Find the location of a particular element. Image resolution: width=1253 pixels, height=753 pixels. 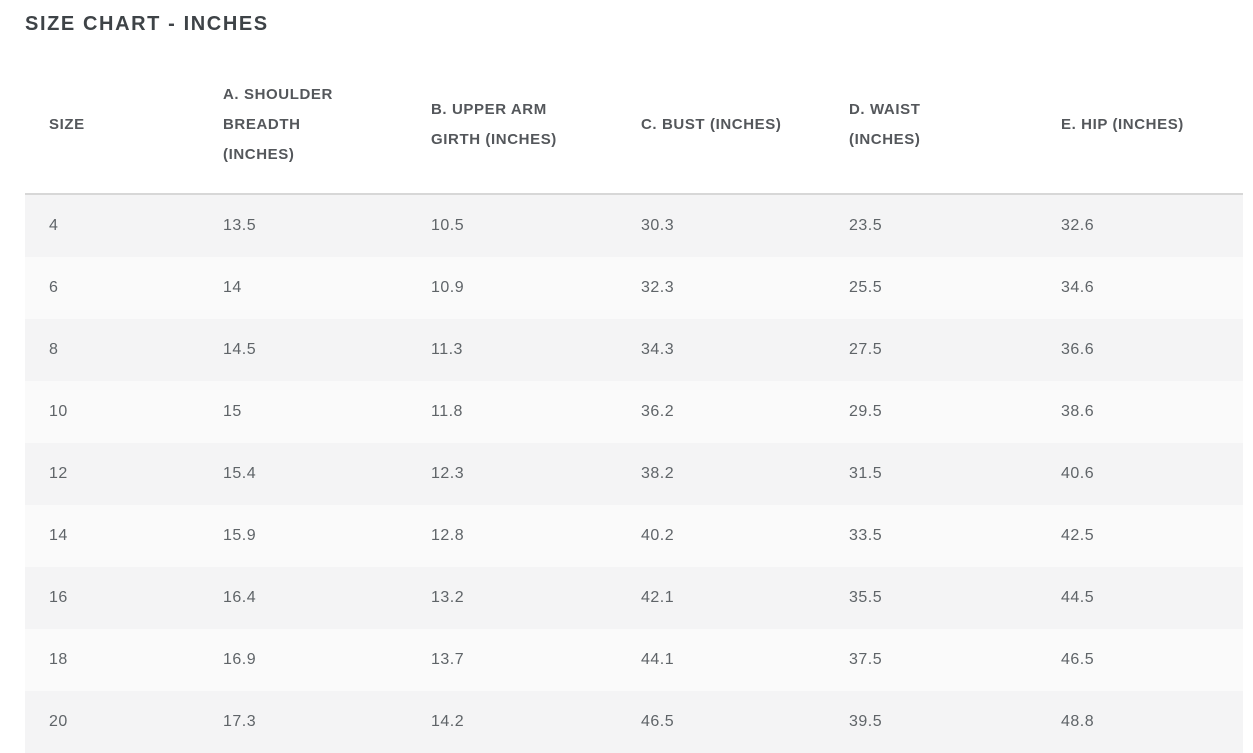

size-cell: 18 is located at coordinates (58, 659).